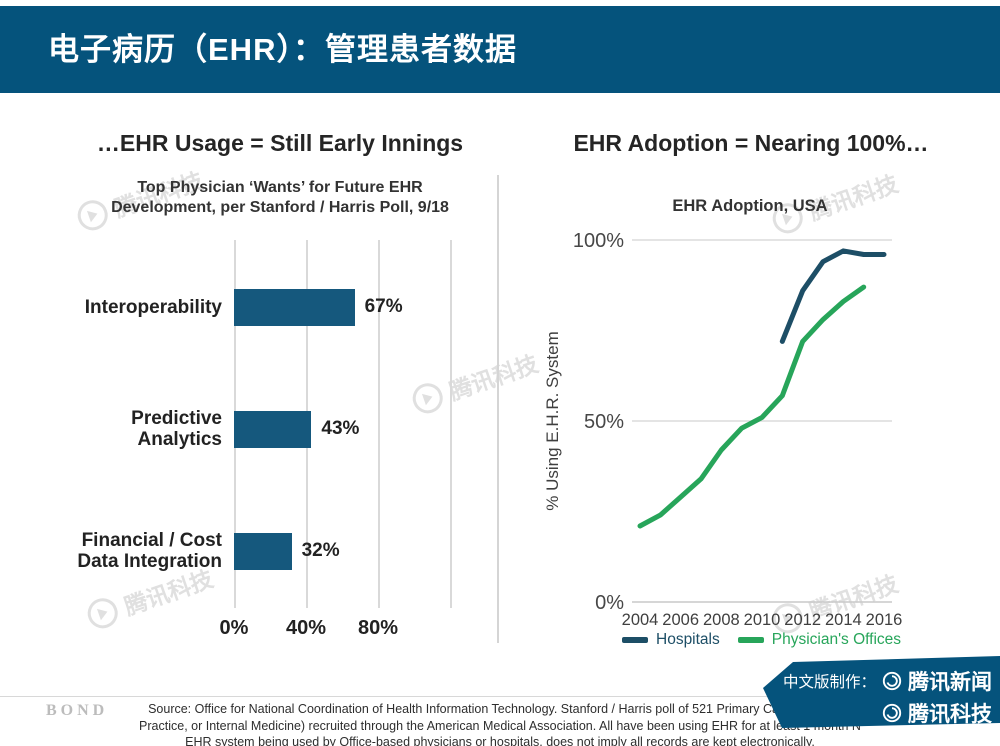 The width and height of the screenshot is (1000, 746). What do you see at coordinates (833, 296) in the screenshot?
I see `series-line-hospitals` at bounding box center [833, 296].